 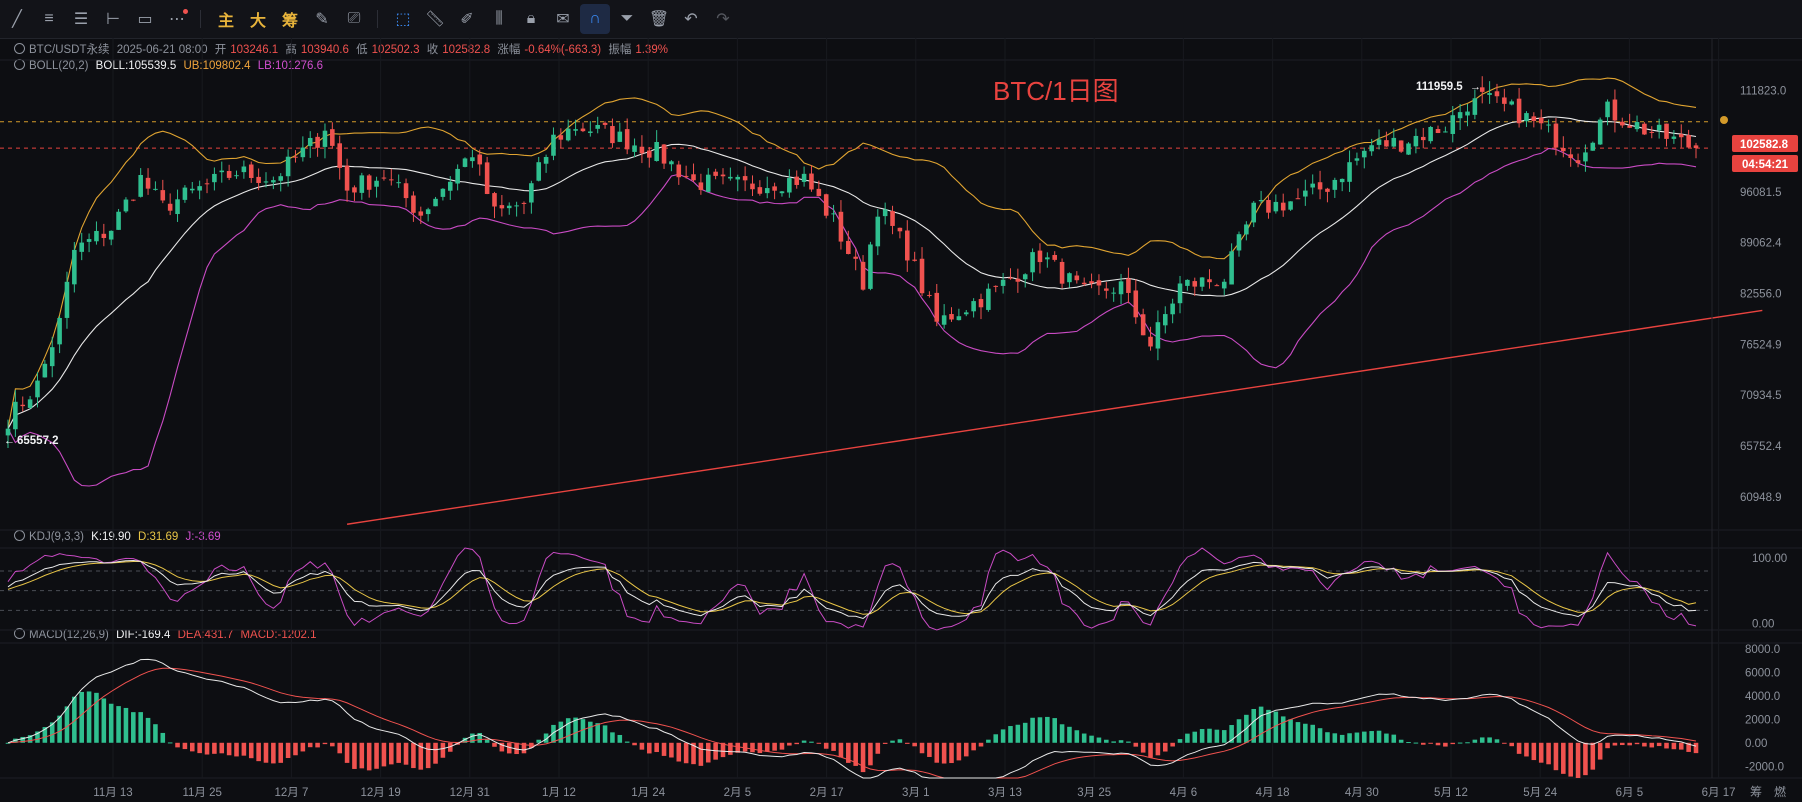 I want to click on trend-line-tool-icon: ╱, so click(x=17, y=19).